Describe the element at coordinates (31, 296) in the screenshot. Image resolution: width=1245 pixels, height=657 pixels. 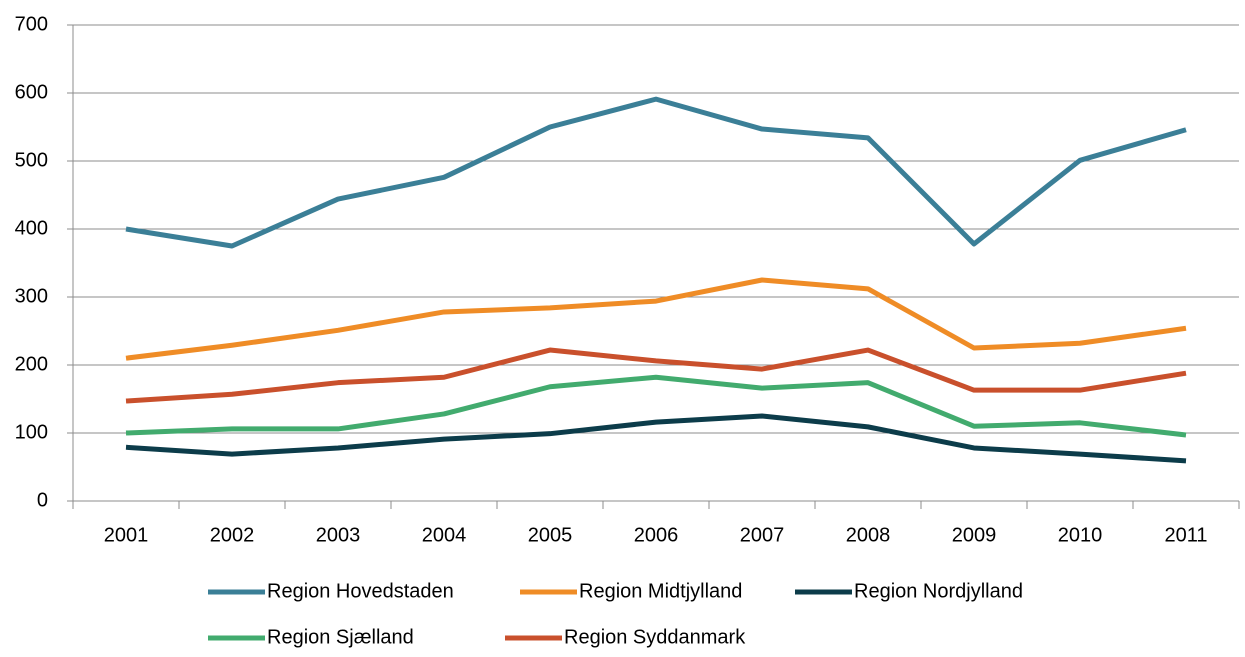
I see `y-tick-label: 300` at that location.